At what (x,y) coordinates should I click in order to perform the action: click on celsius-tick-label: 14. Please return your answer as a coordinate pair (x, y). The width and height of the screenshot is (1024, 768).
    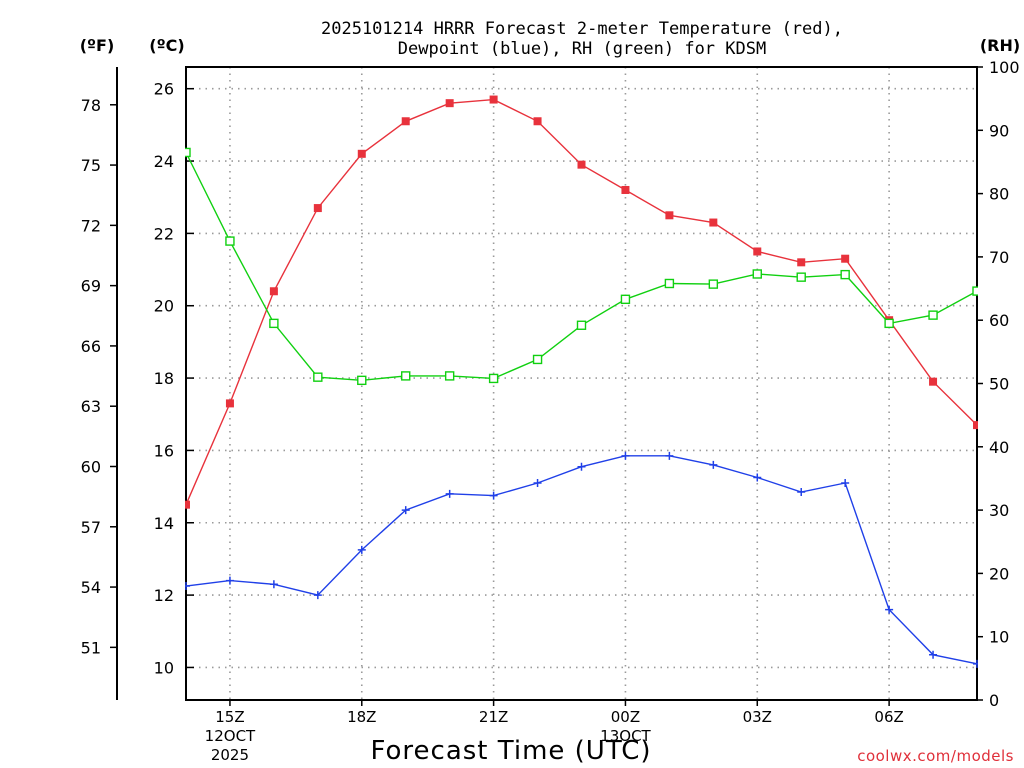
    Looking at the image, I should click on (164, 523).